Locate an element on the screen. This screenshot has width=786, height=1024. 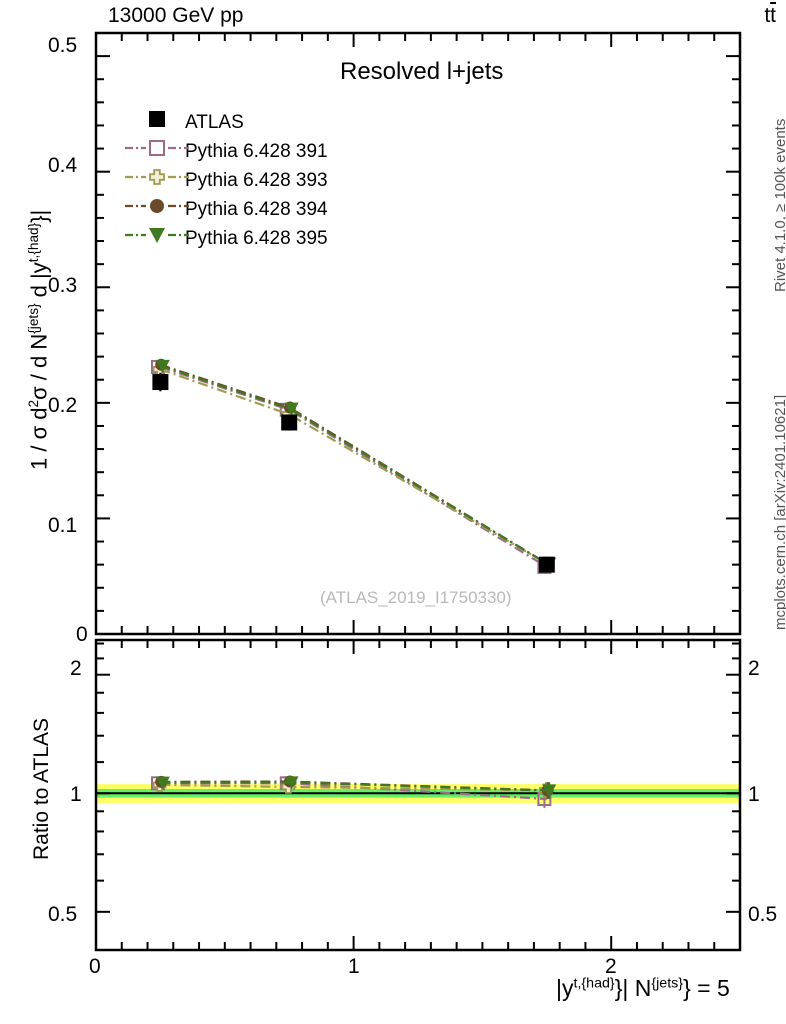
x-axis-title: |yt,{had}}| N{jets}} = 5 is located at coordinates (643, 988).